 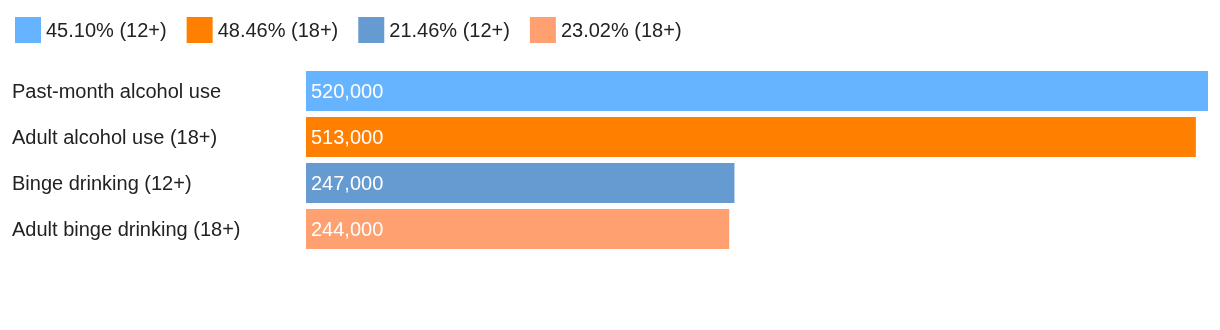 I want to click on legend-label: 45.10% (12+), so click(x=106, y=30).